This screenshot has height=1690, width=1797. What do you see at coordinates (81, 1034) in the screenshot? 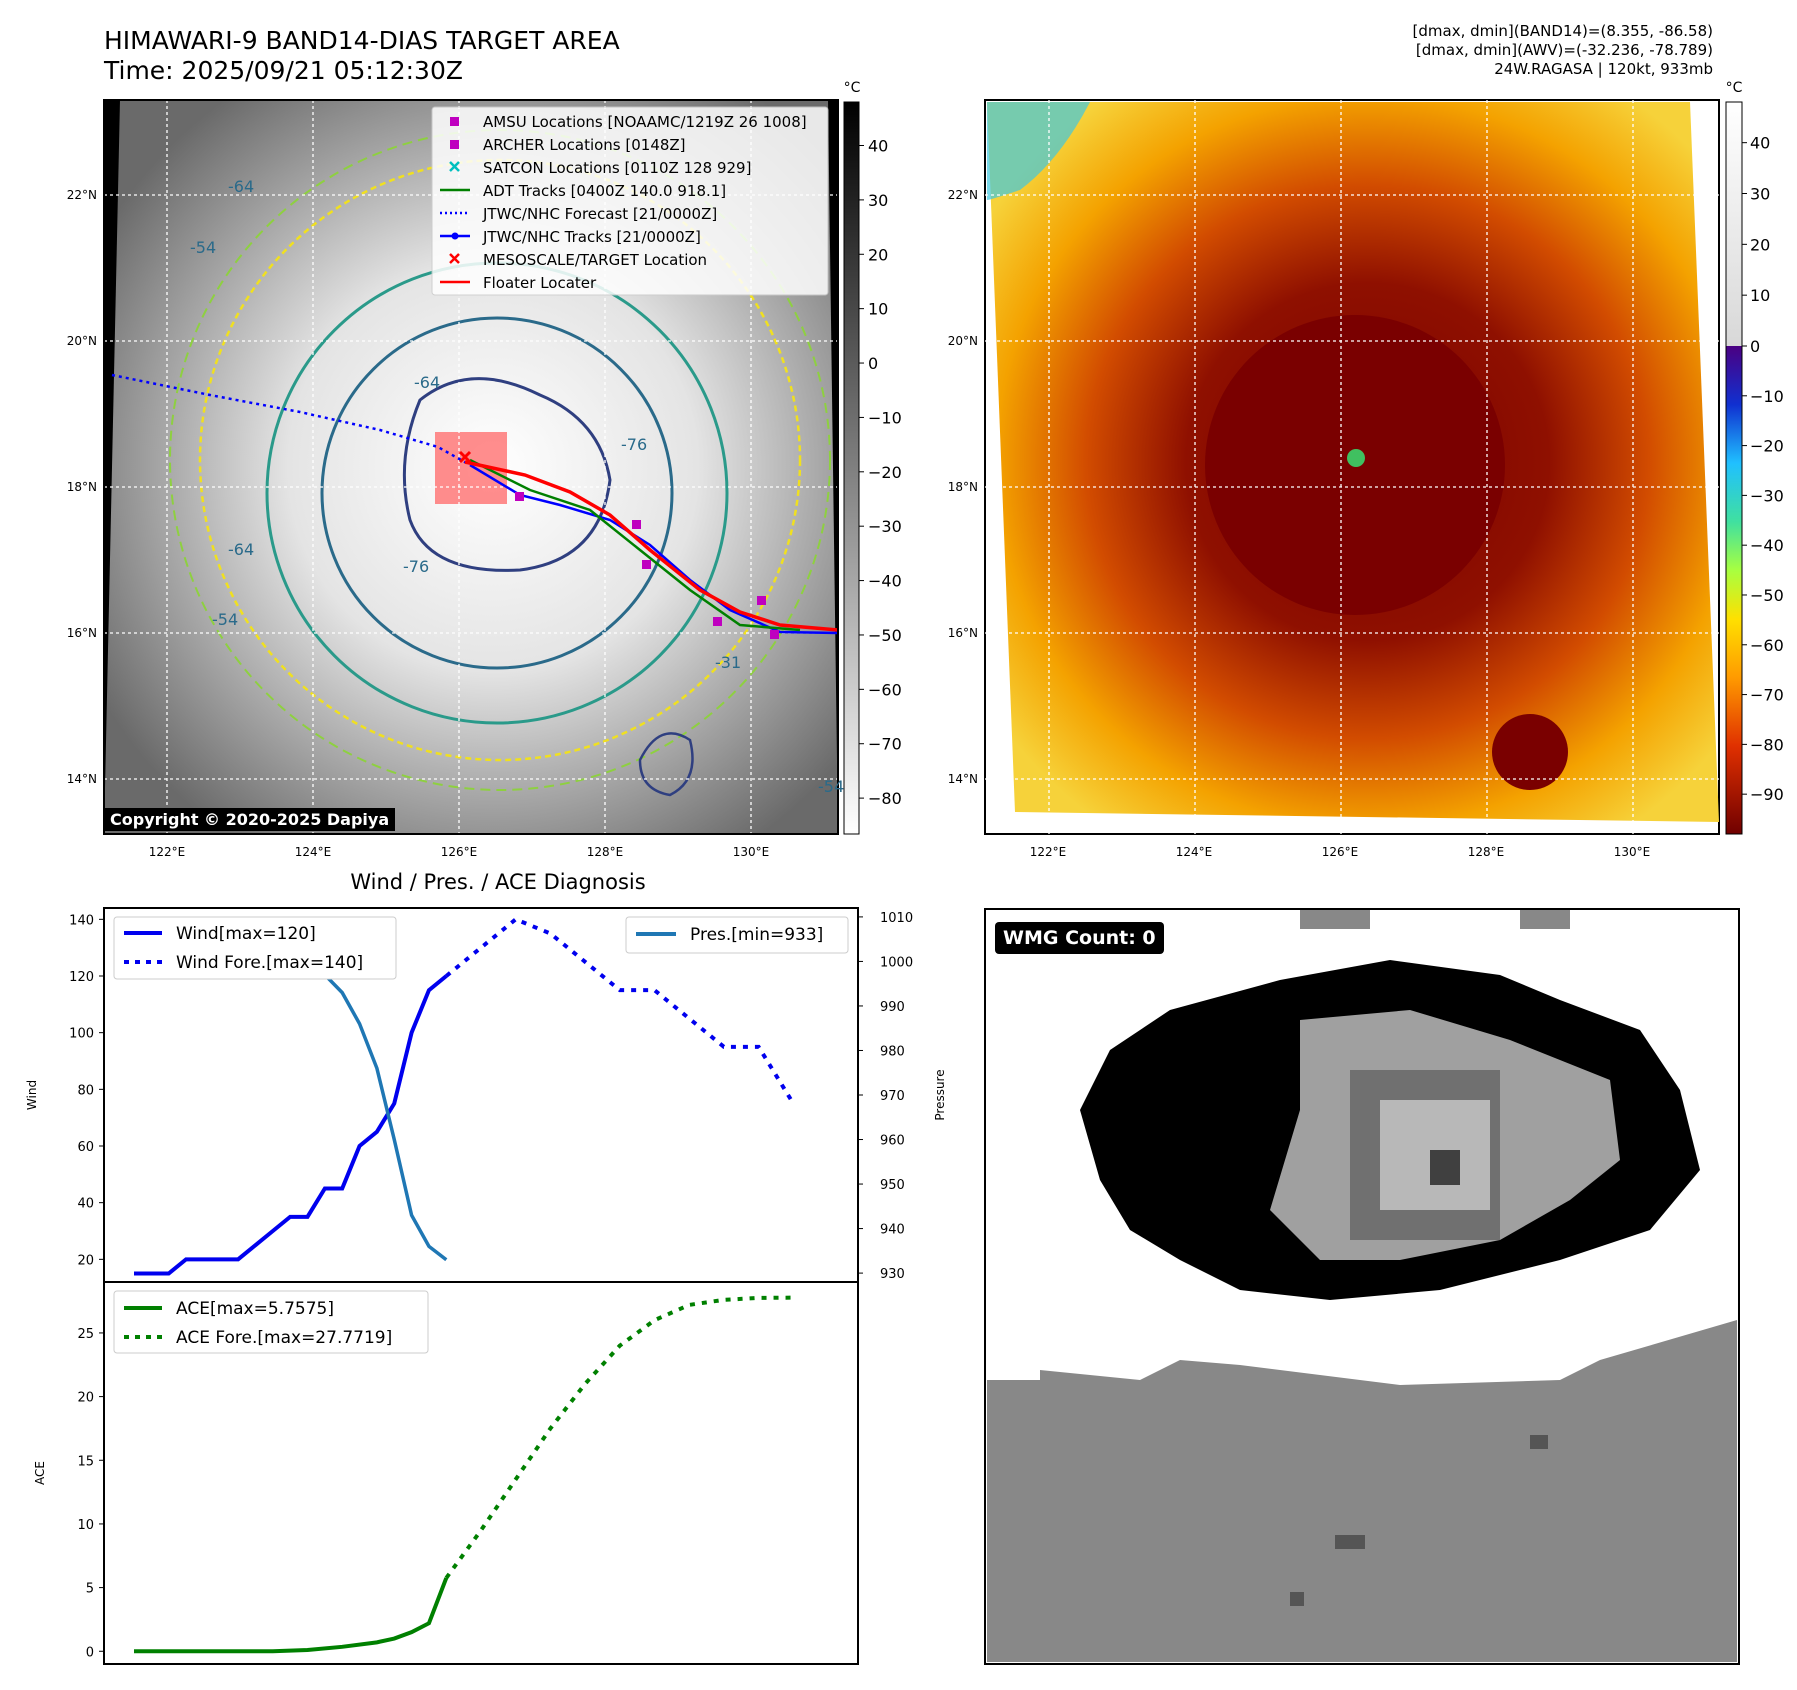
I see `wind-y-tick-label: 100` at bounding box center [81, 1034].